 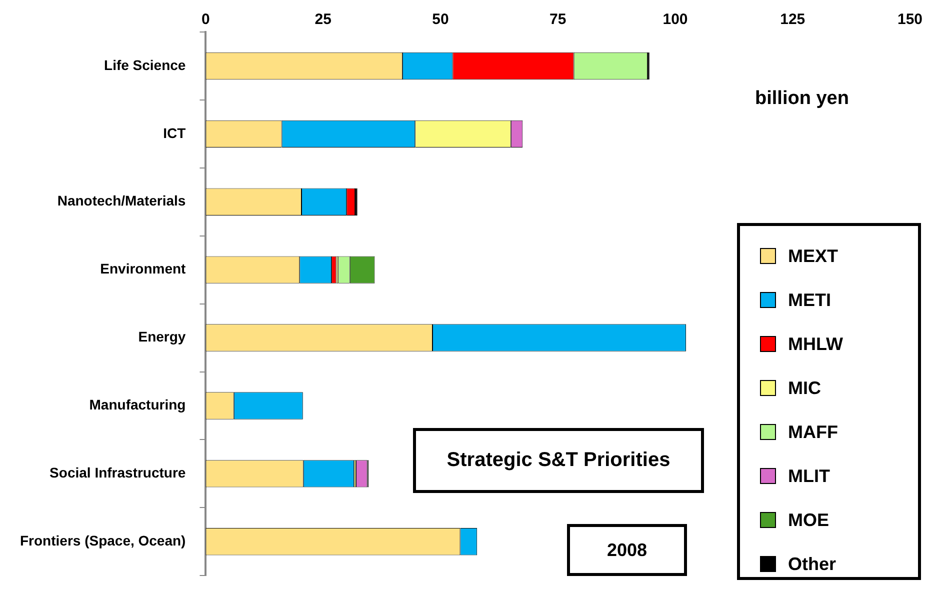 What do you see at coordinates (804, 388) in the screenshot?
I see `legend-label: MIC` at bounding box center [804, 388].